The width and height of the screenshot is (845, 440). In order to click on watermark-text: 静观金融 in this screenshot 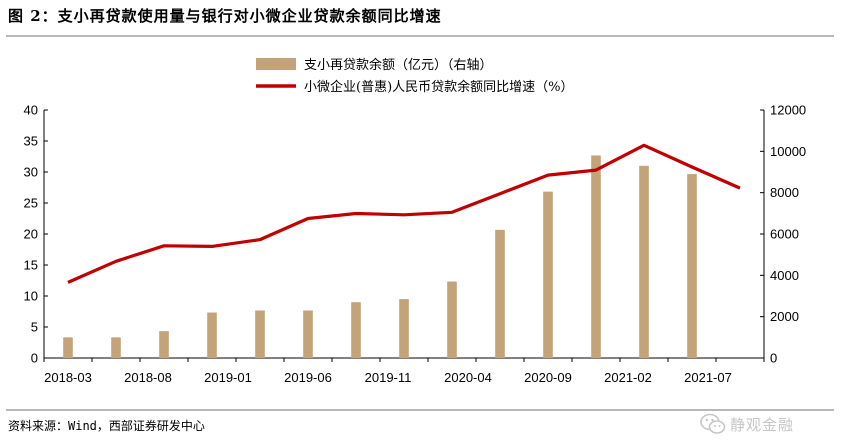, I will do `click(762, 424)`.